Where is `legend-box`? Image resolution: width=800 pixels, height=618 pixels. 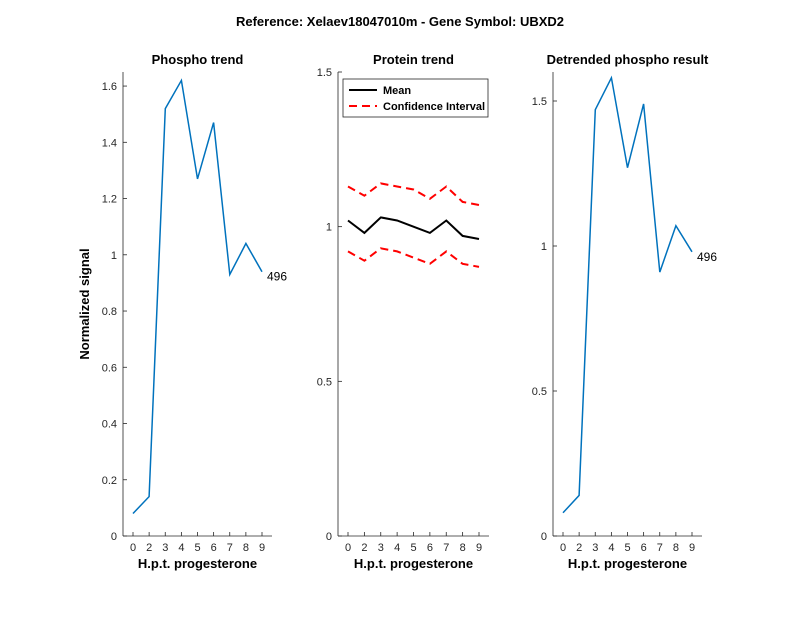
legend-box is located at coordinates (415, 98).